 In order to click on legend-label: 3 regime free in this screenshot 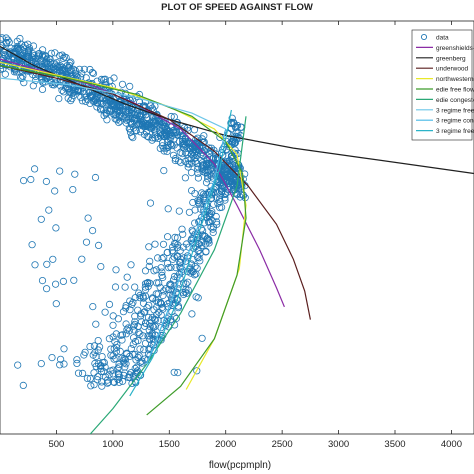, I will do `click(455, 131)`.